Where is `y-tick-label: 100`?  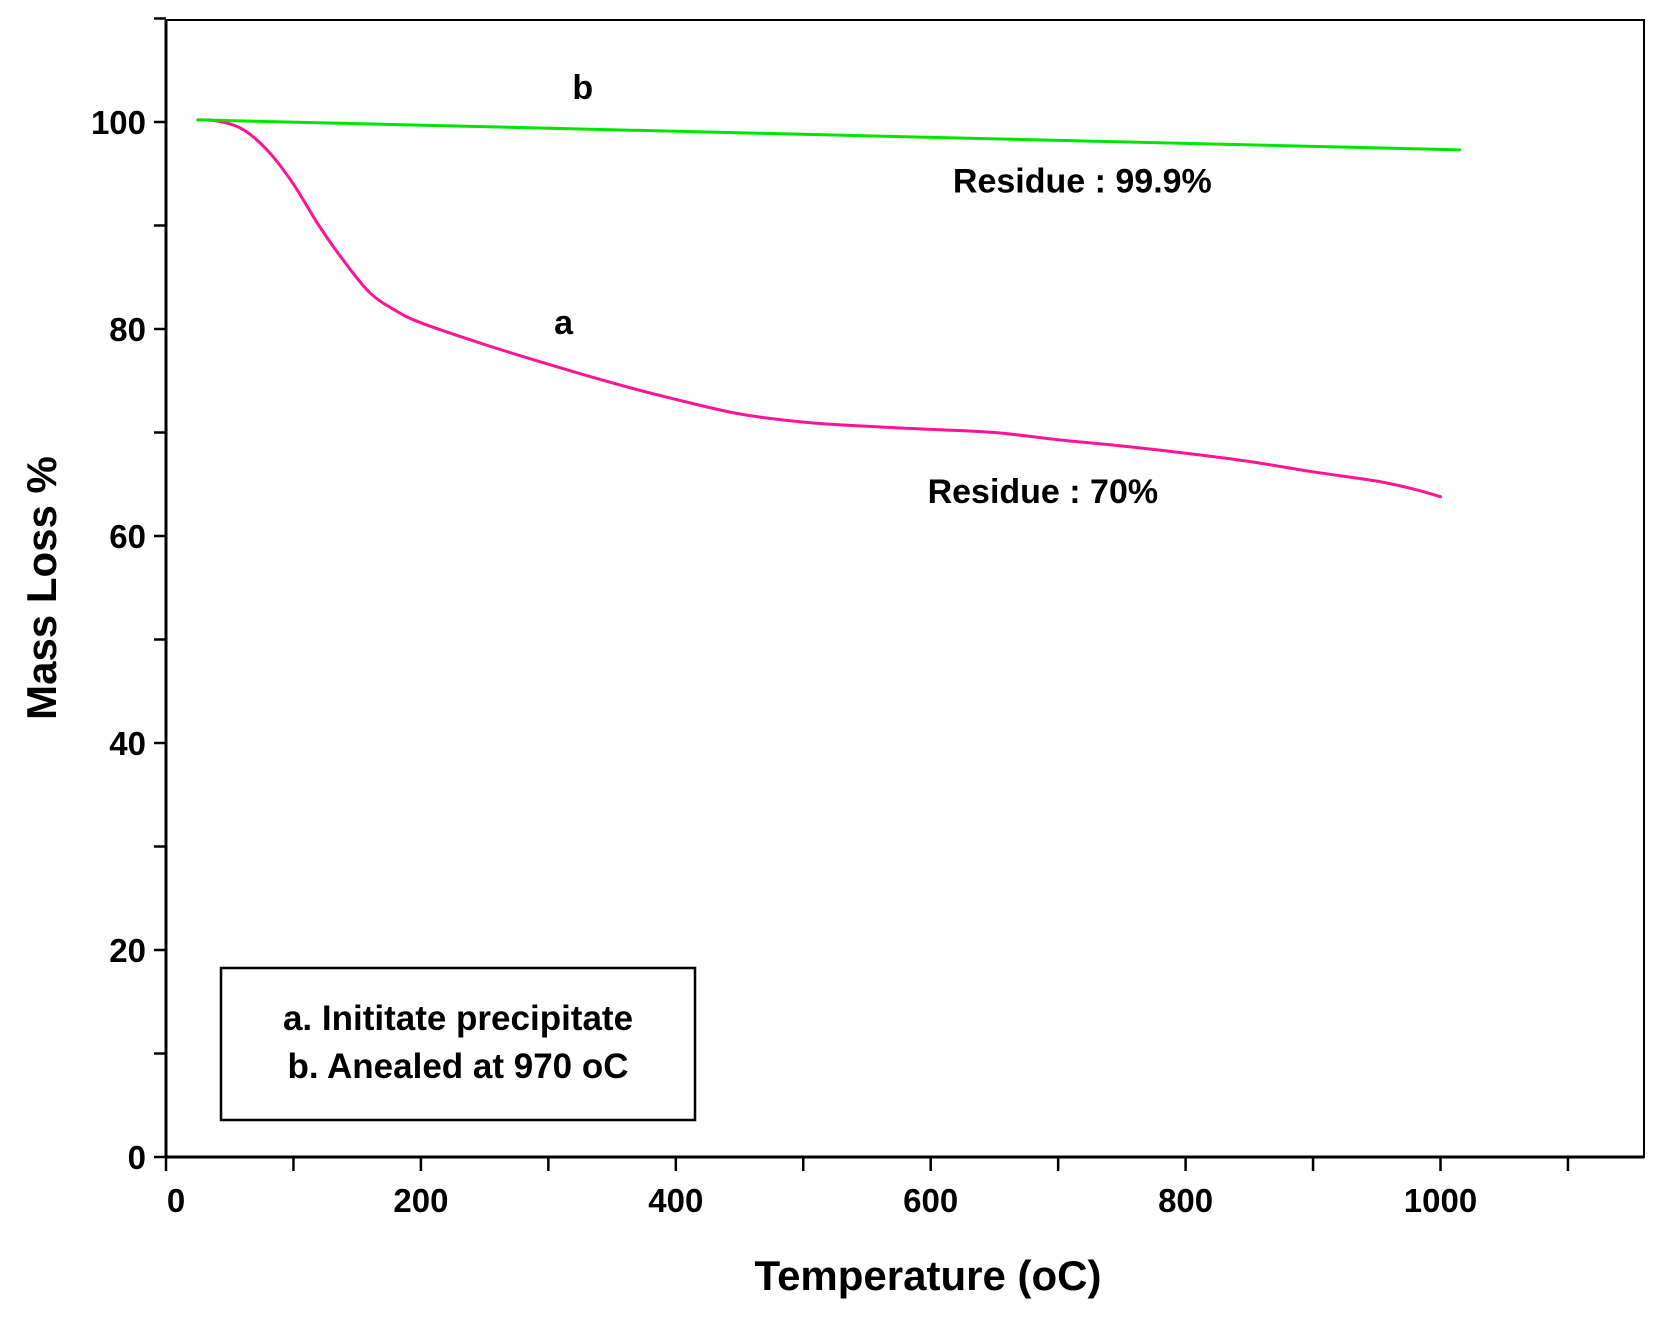 y-tick-label: 100 is located at coordinates (118, 122).